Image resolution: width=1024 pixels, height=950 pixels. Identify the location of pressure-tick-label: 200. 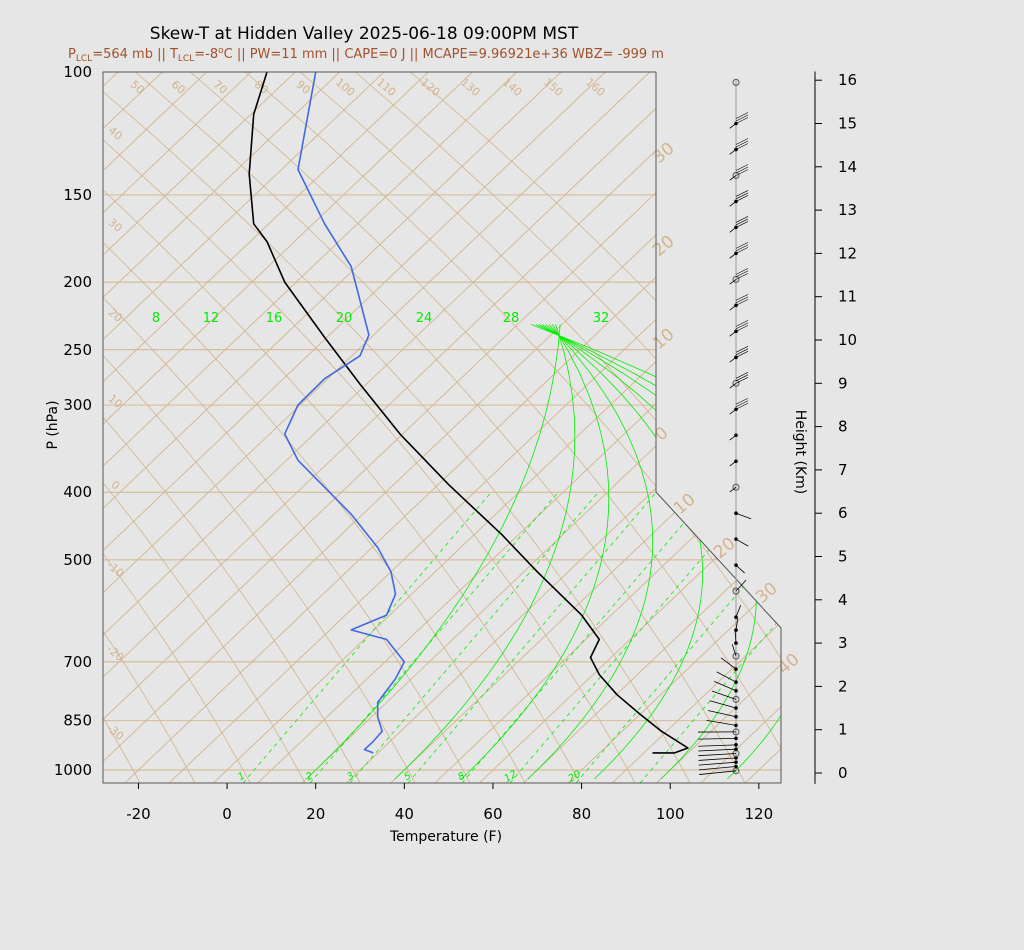
(77, 282).